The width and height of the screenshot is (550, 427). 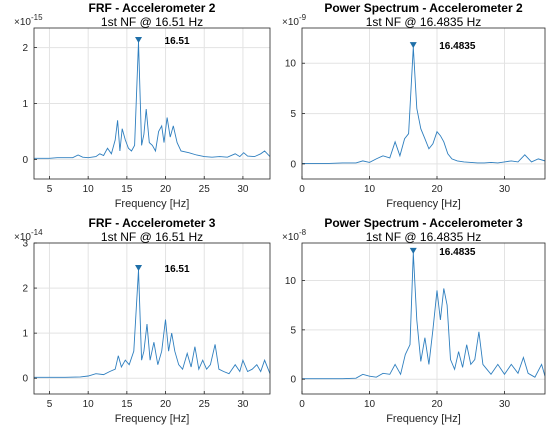 I want to click on chart-title: FRF - Accelerometer 3, so click(x=152, y=223).